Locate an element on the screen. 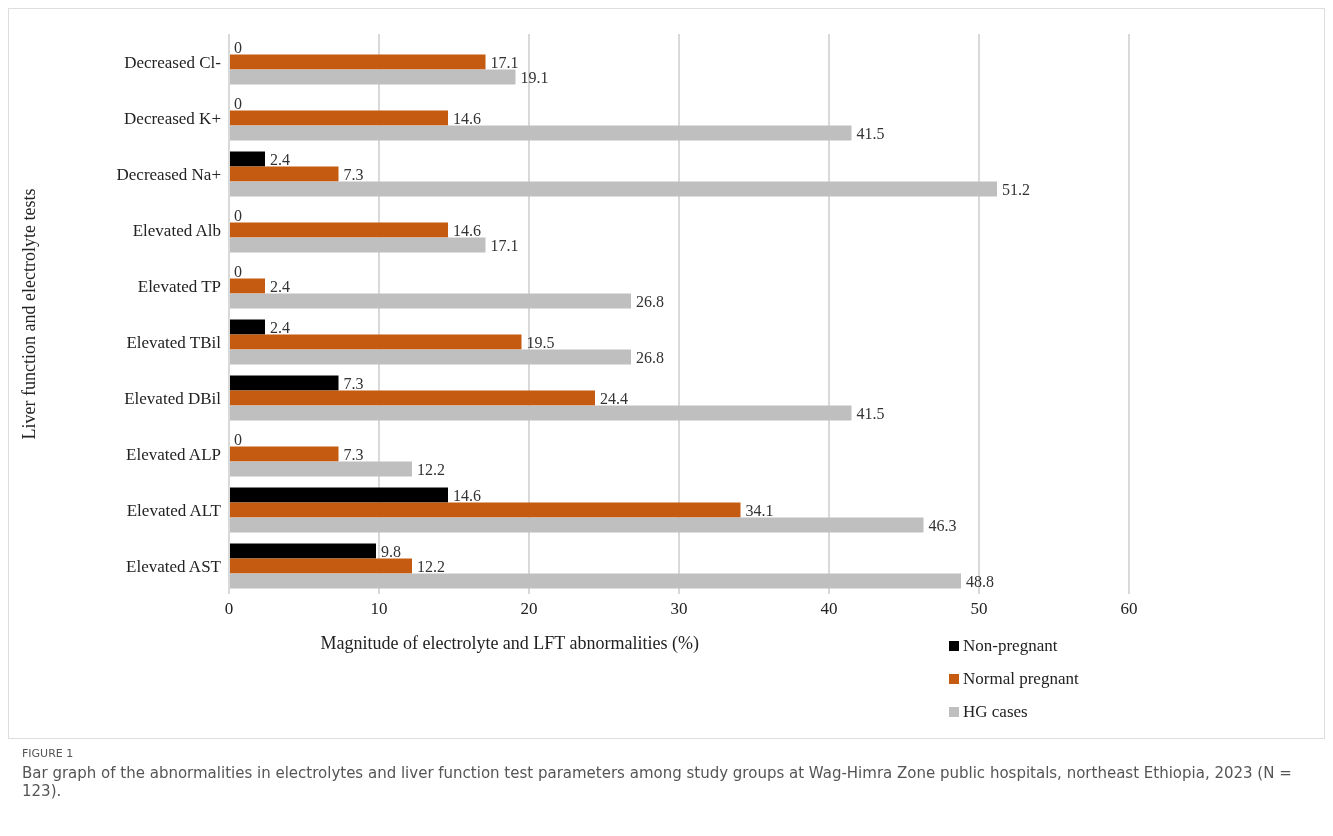  legend-label: HG cases is located at coordinates (995, 711).